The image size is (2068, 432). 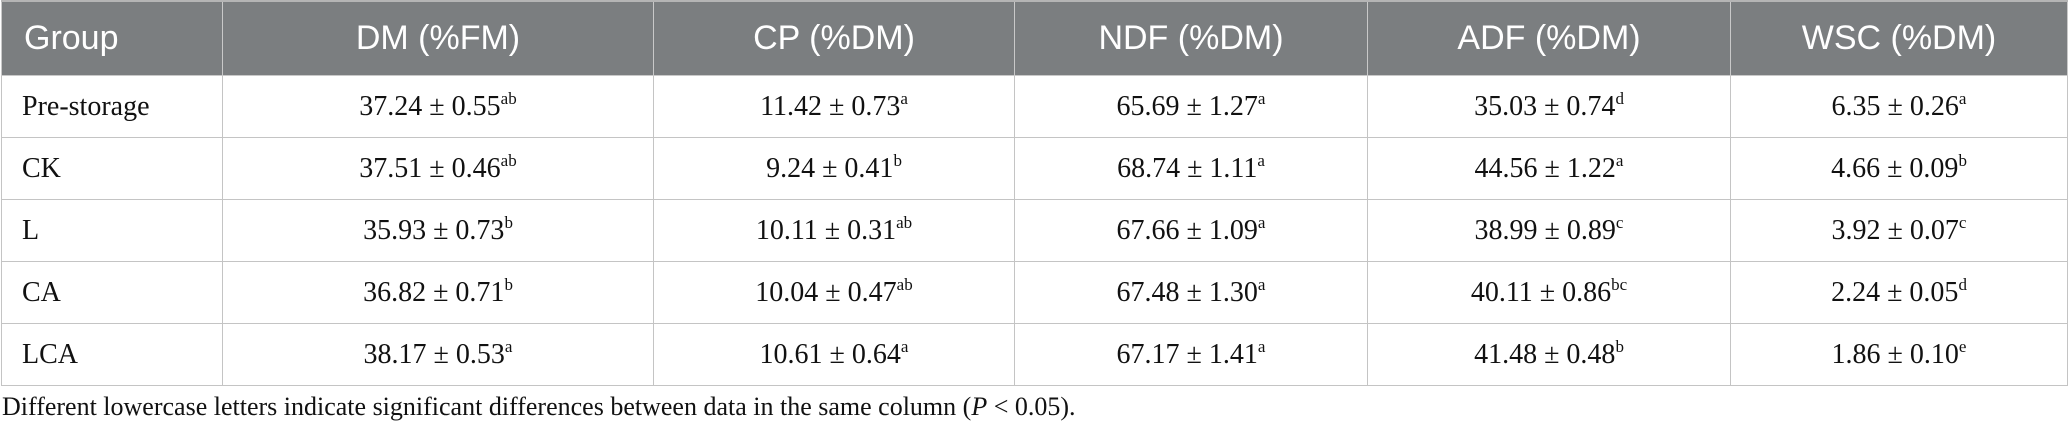 I want to click on cell-value: 67.66 ± 1.09, so click(x=1187, y=230).